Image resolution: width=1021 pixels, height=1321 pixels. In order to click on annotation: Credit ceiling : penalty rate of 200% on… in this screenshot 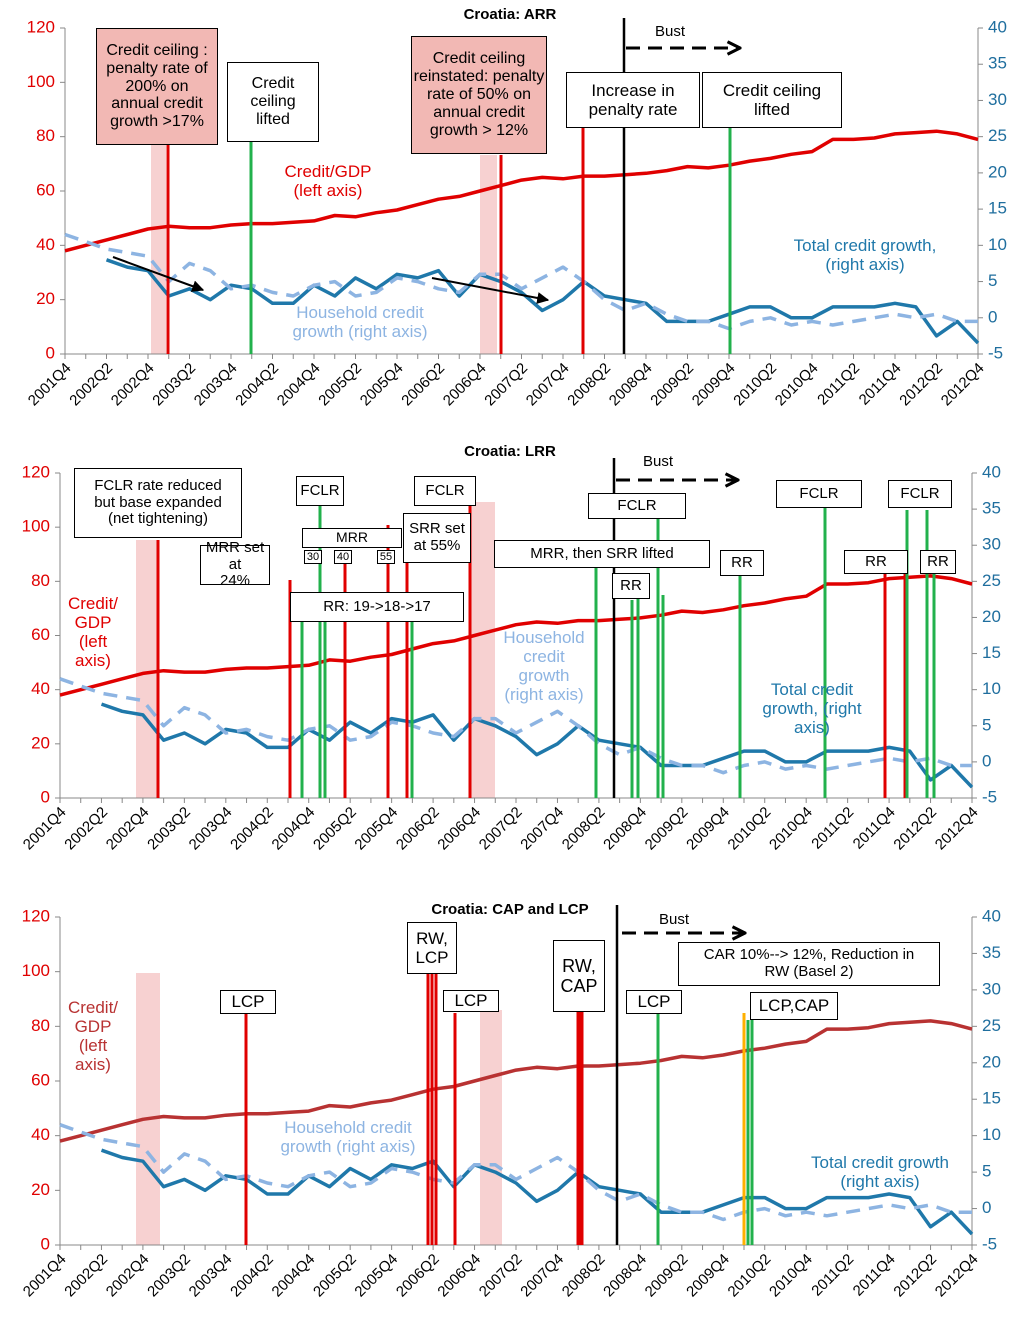, I will do `click(157, 86)`.